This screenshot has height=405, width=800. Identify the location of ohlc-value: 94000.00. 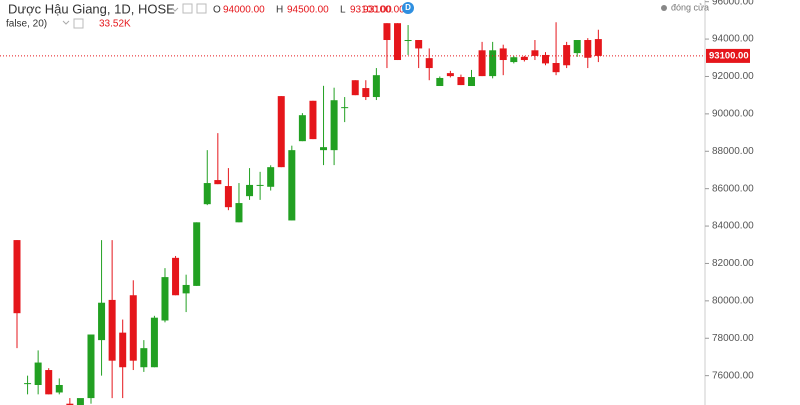
(244, 10).